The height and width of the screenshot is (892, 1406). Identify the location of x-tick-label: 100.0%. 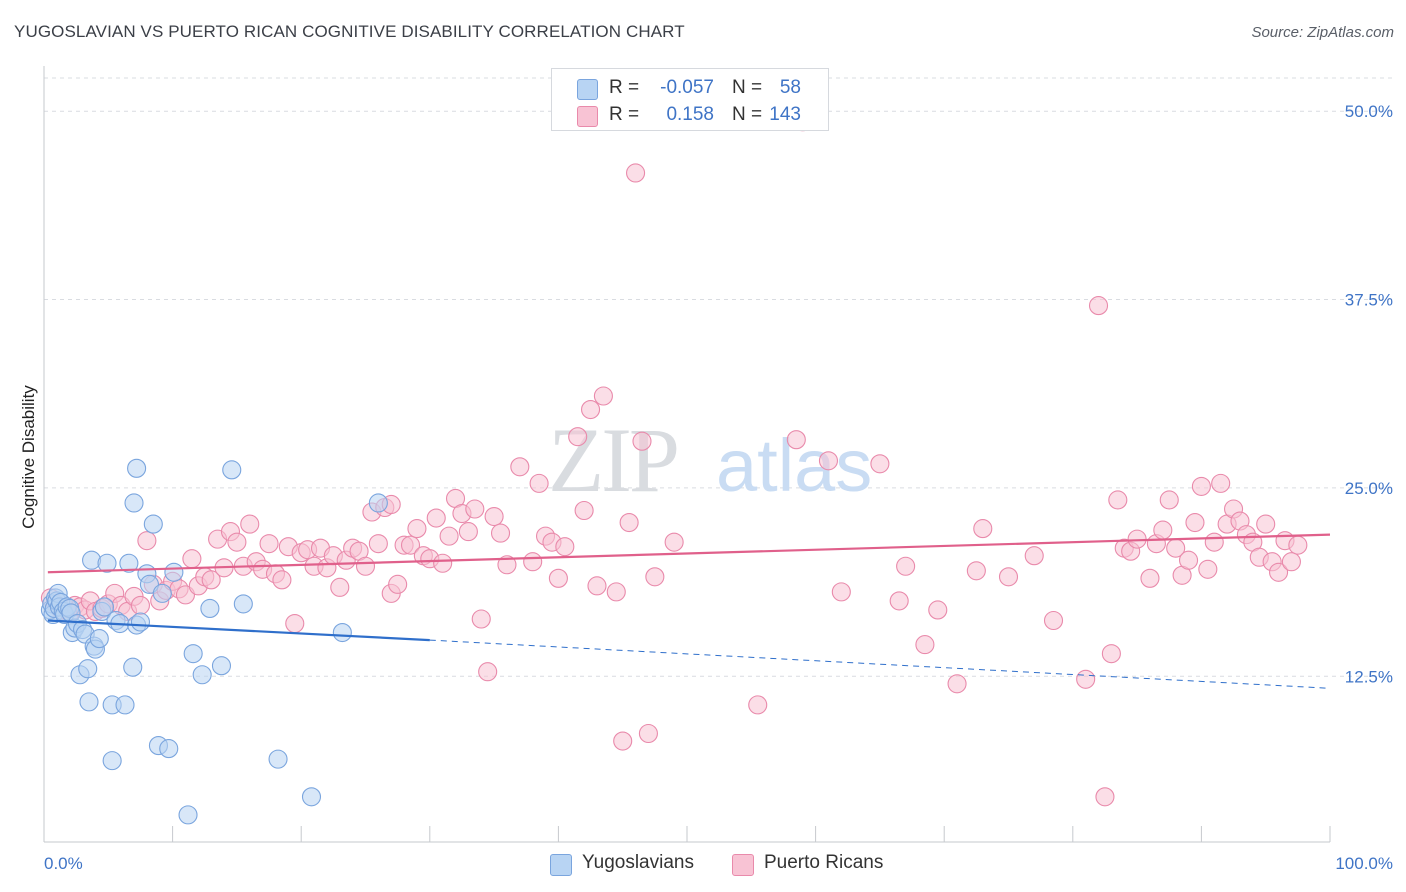
(1364, 863).